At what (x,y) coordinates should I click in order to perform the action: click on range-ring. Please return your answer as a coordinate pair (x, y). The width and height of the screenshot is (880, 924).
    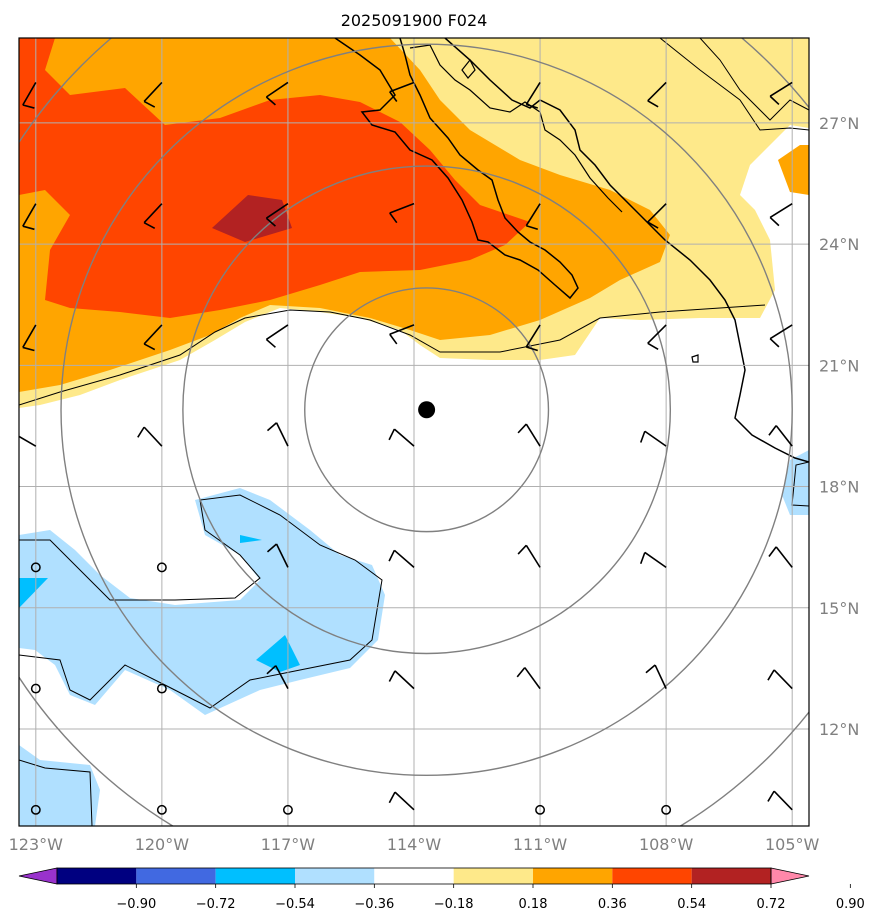
    Looking at the image, I should click on (427, 410).